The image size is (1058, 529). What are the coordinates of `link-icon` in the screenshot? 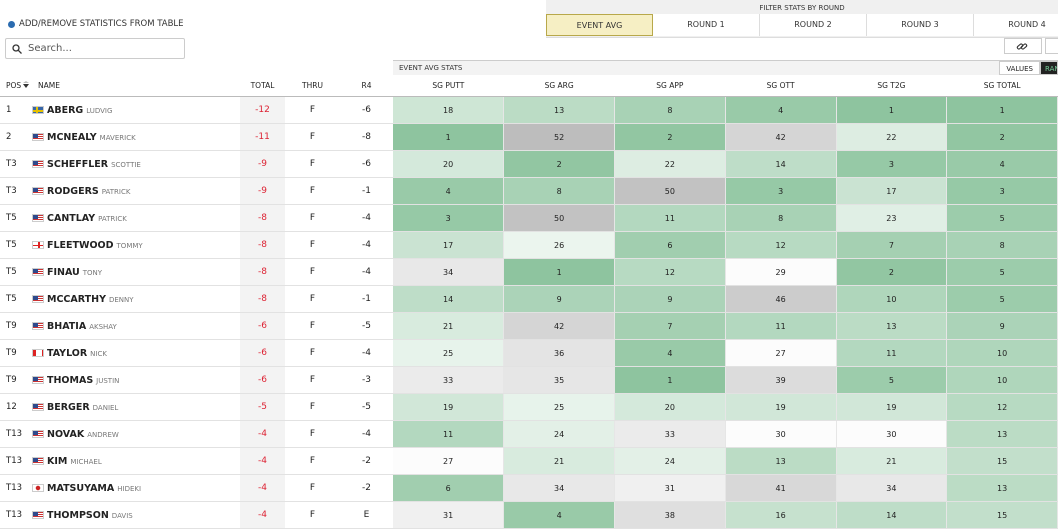 It's located at (1022, 46).